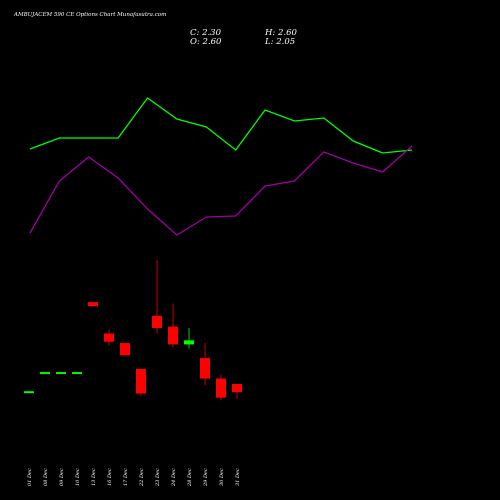 The width and height of the screenshot is (500, 500). Describe the element at coordinates (174, 477) in the screenshot. I see `x-tick-label: 24 Dec` at that location.